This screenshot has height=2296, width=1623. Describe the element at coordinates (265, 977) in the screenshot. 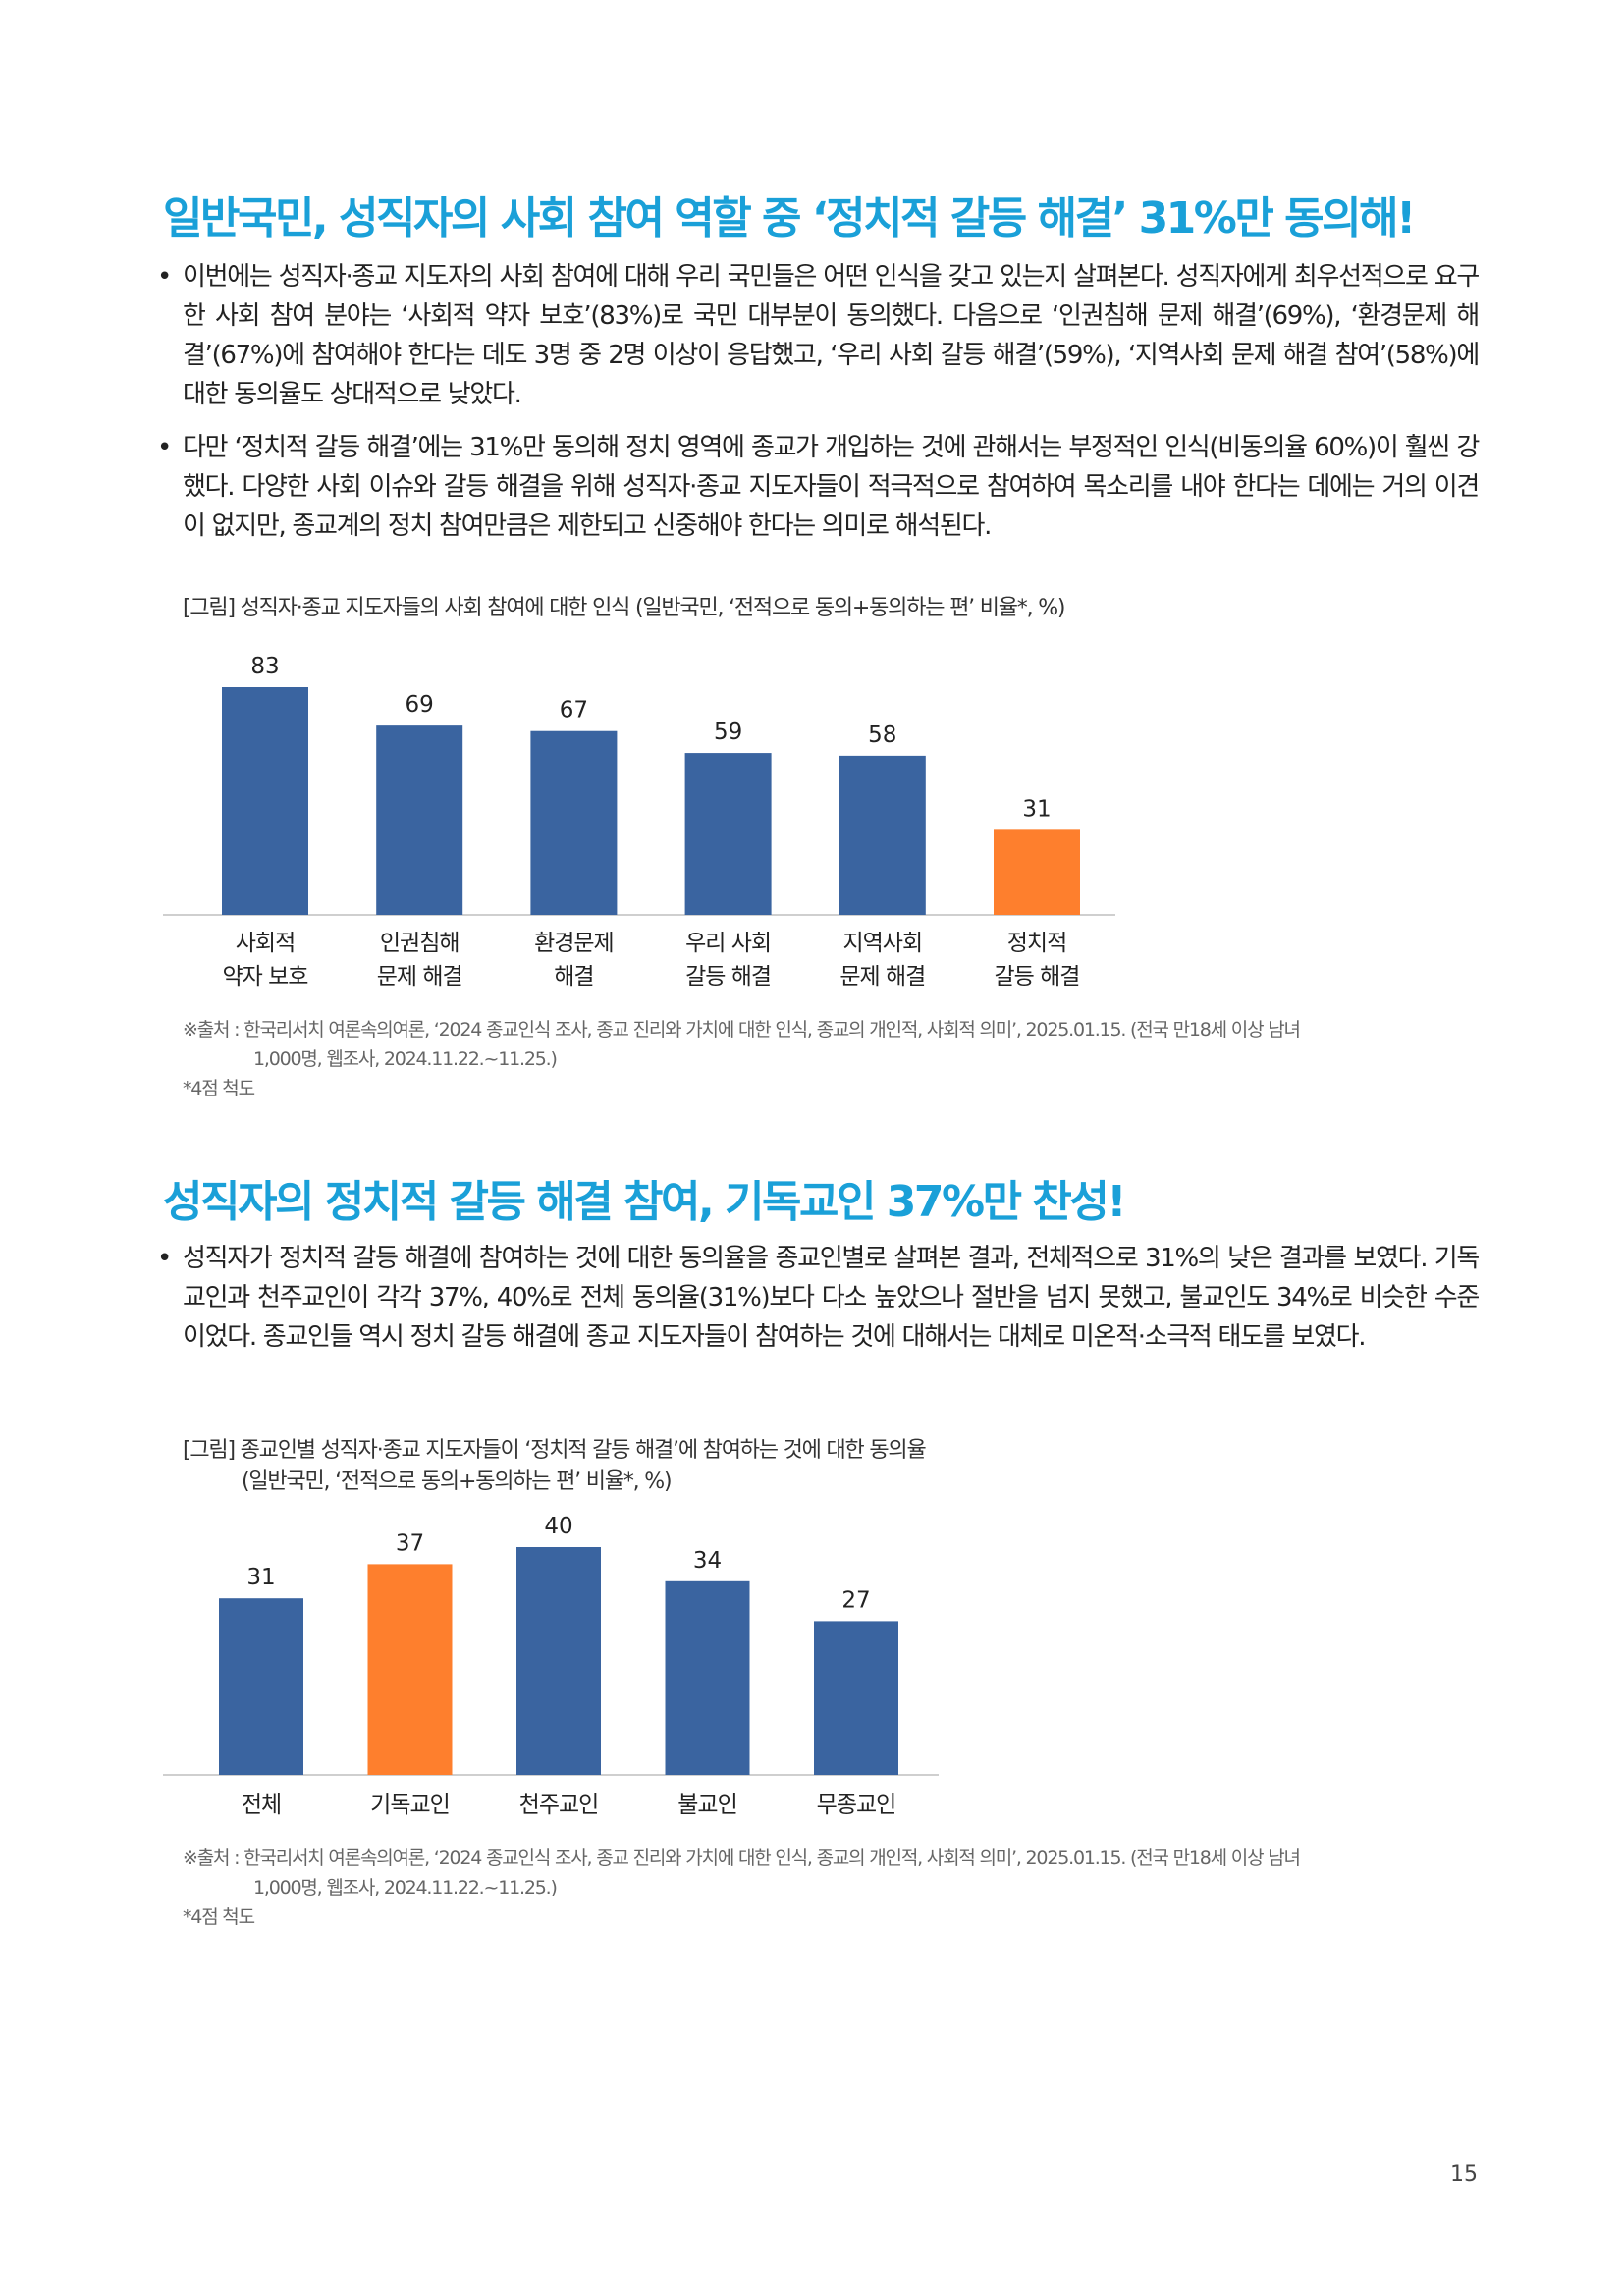

I see `category-label: 약자 보호` at that location.